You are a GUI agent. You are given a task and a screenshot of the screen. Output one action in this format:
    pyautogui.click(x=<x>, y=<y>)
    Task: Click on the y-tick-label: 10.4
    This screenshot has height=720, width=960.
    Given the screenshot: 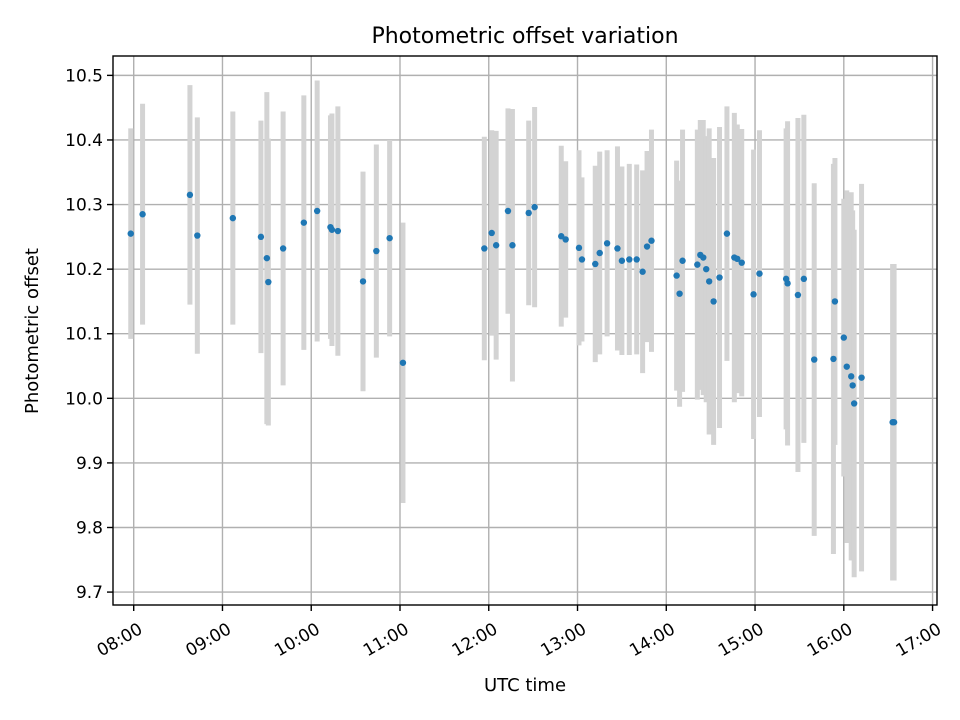 What is the action you would take?
    pyautogui.click(x=84, y=141)
    